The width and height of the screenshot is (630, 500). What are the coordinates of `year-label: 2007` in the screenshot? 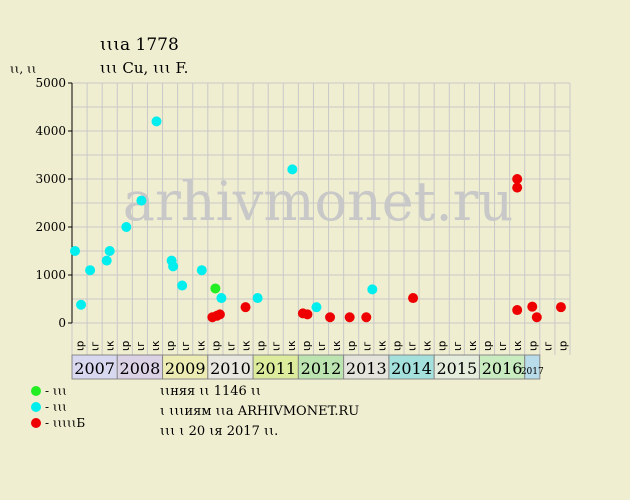 It's located at (94, 368).